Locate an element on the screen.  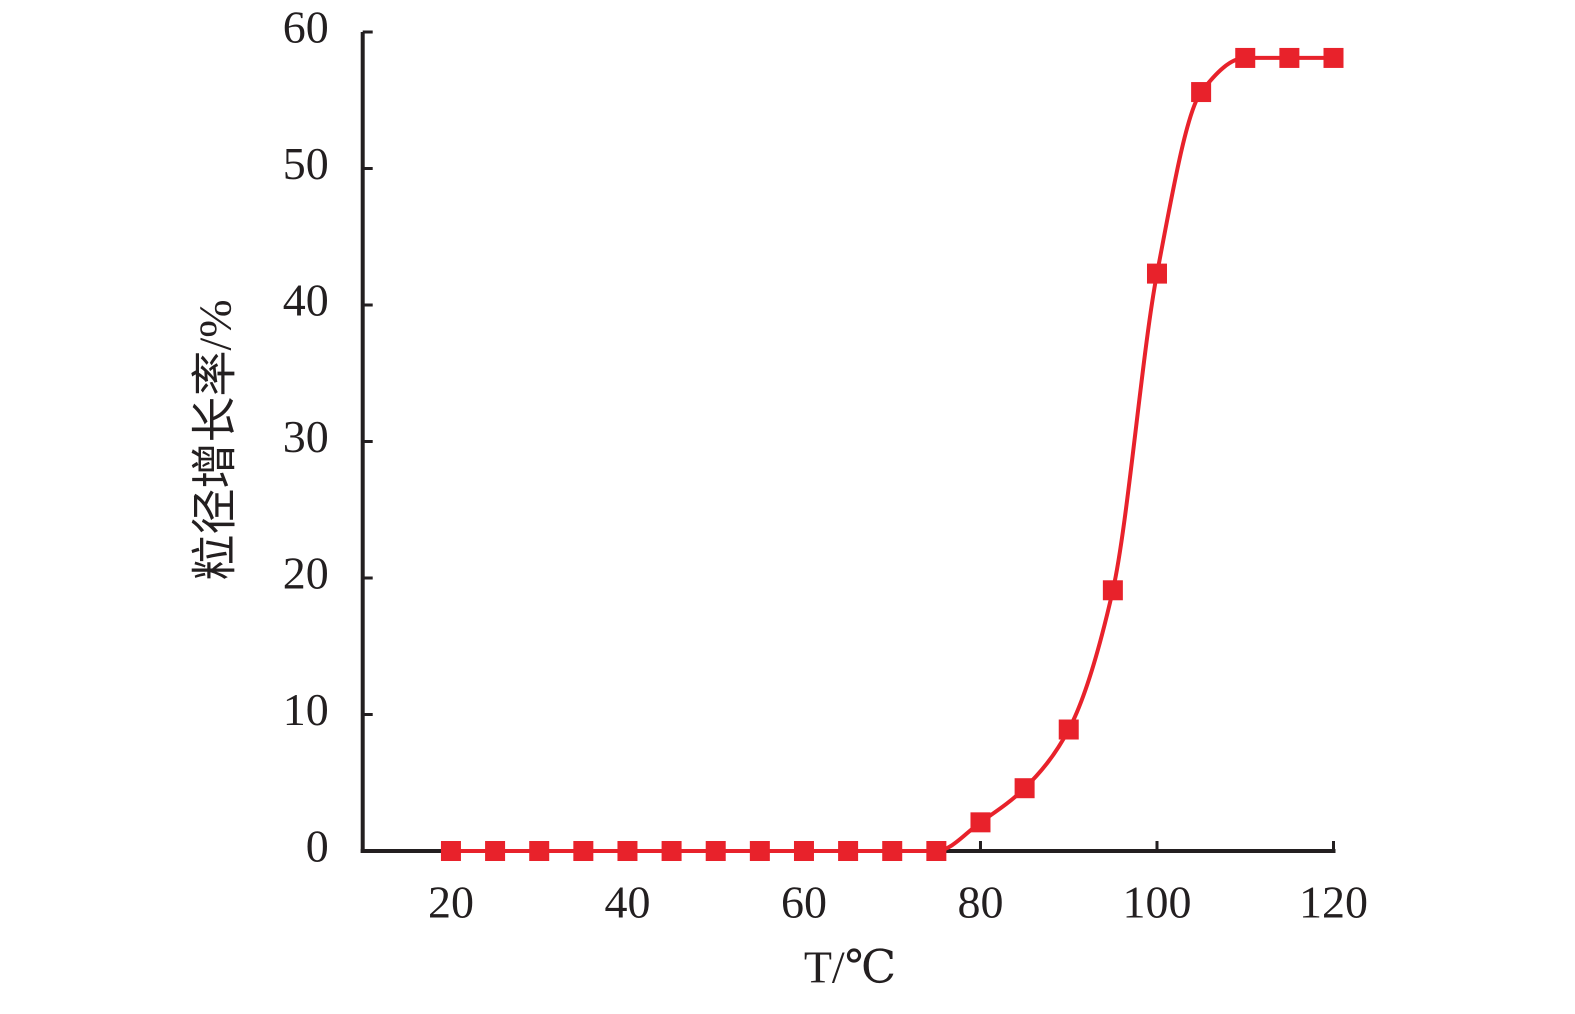
x-tick-label: 60 is located at coordinates (804, 902).